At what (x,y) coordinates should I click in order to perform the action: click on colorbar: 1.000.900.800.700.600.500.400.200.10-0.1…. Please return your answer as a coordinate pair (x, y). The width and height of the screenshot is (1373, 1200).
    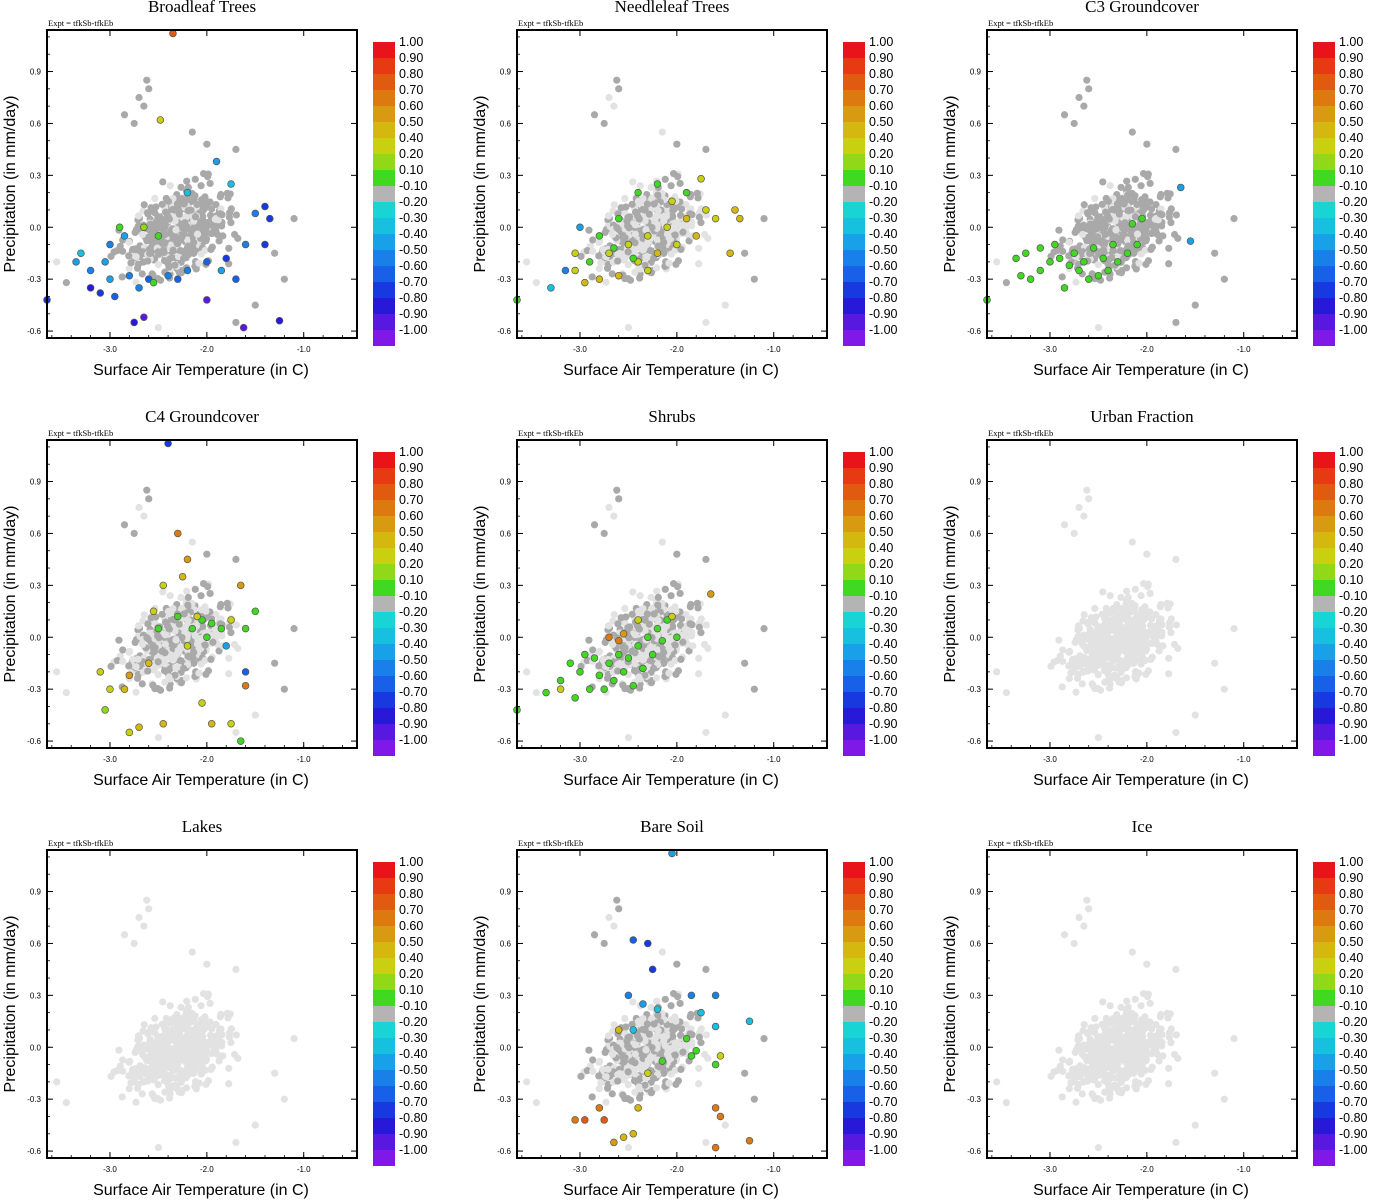
    Looking at the image, I should click on (870, 600).